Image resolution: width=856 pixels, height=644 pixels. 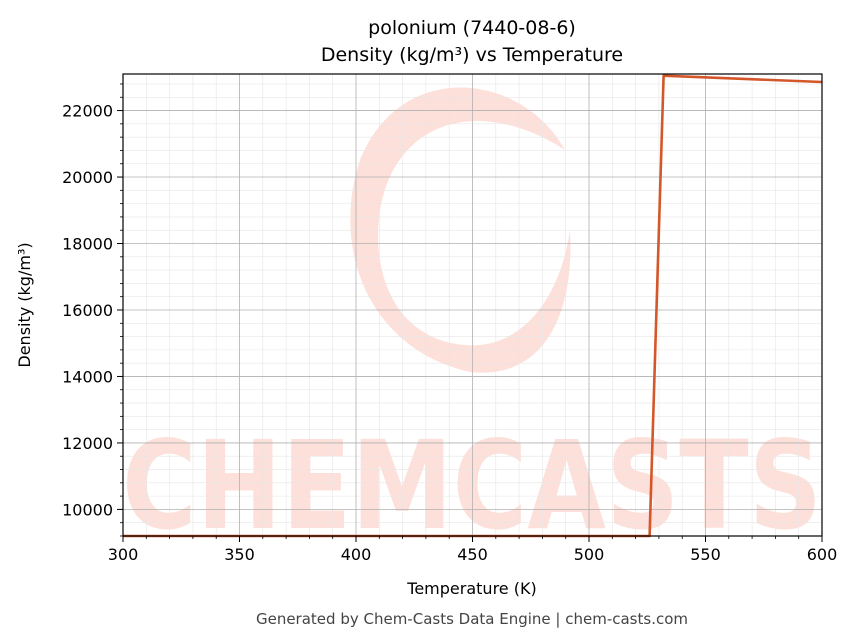 I want to click on y-axis: 10000 12000 14000 16000 18000 20000 22000, so click(x=92, y=310).